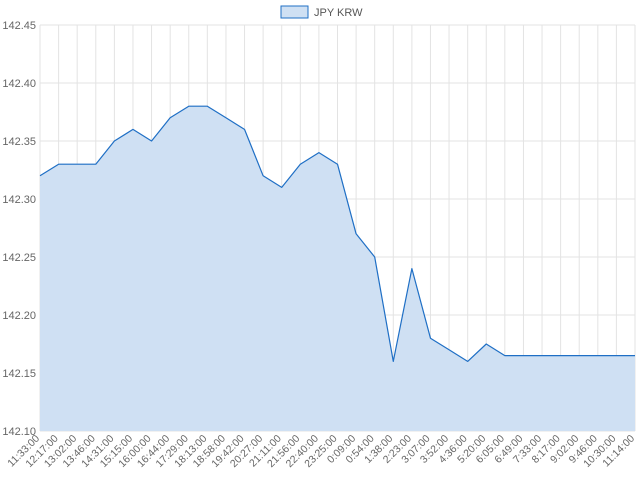 The width and height of the screenshot is (640, 485). Describe the element at coordinates (19, 26) in the screenshot. I see `y-tick-label: 142.45` at that location.